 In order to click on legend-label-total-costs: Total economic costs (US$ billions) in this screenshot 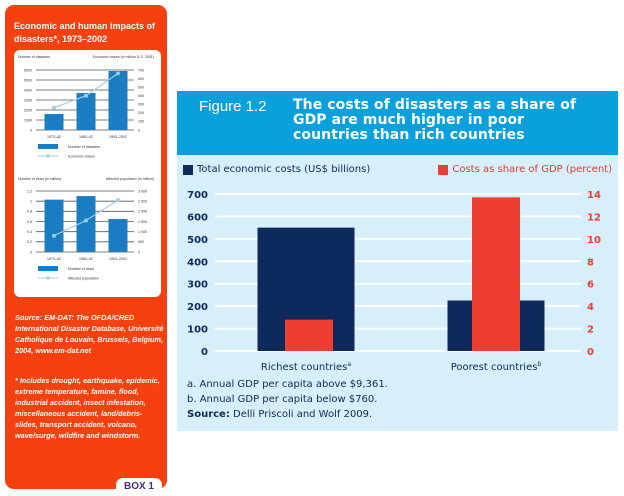, I will do `click(284, 169)`.